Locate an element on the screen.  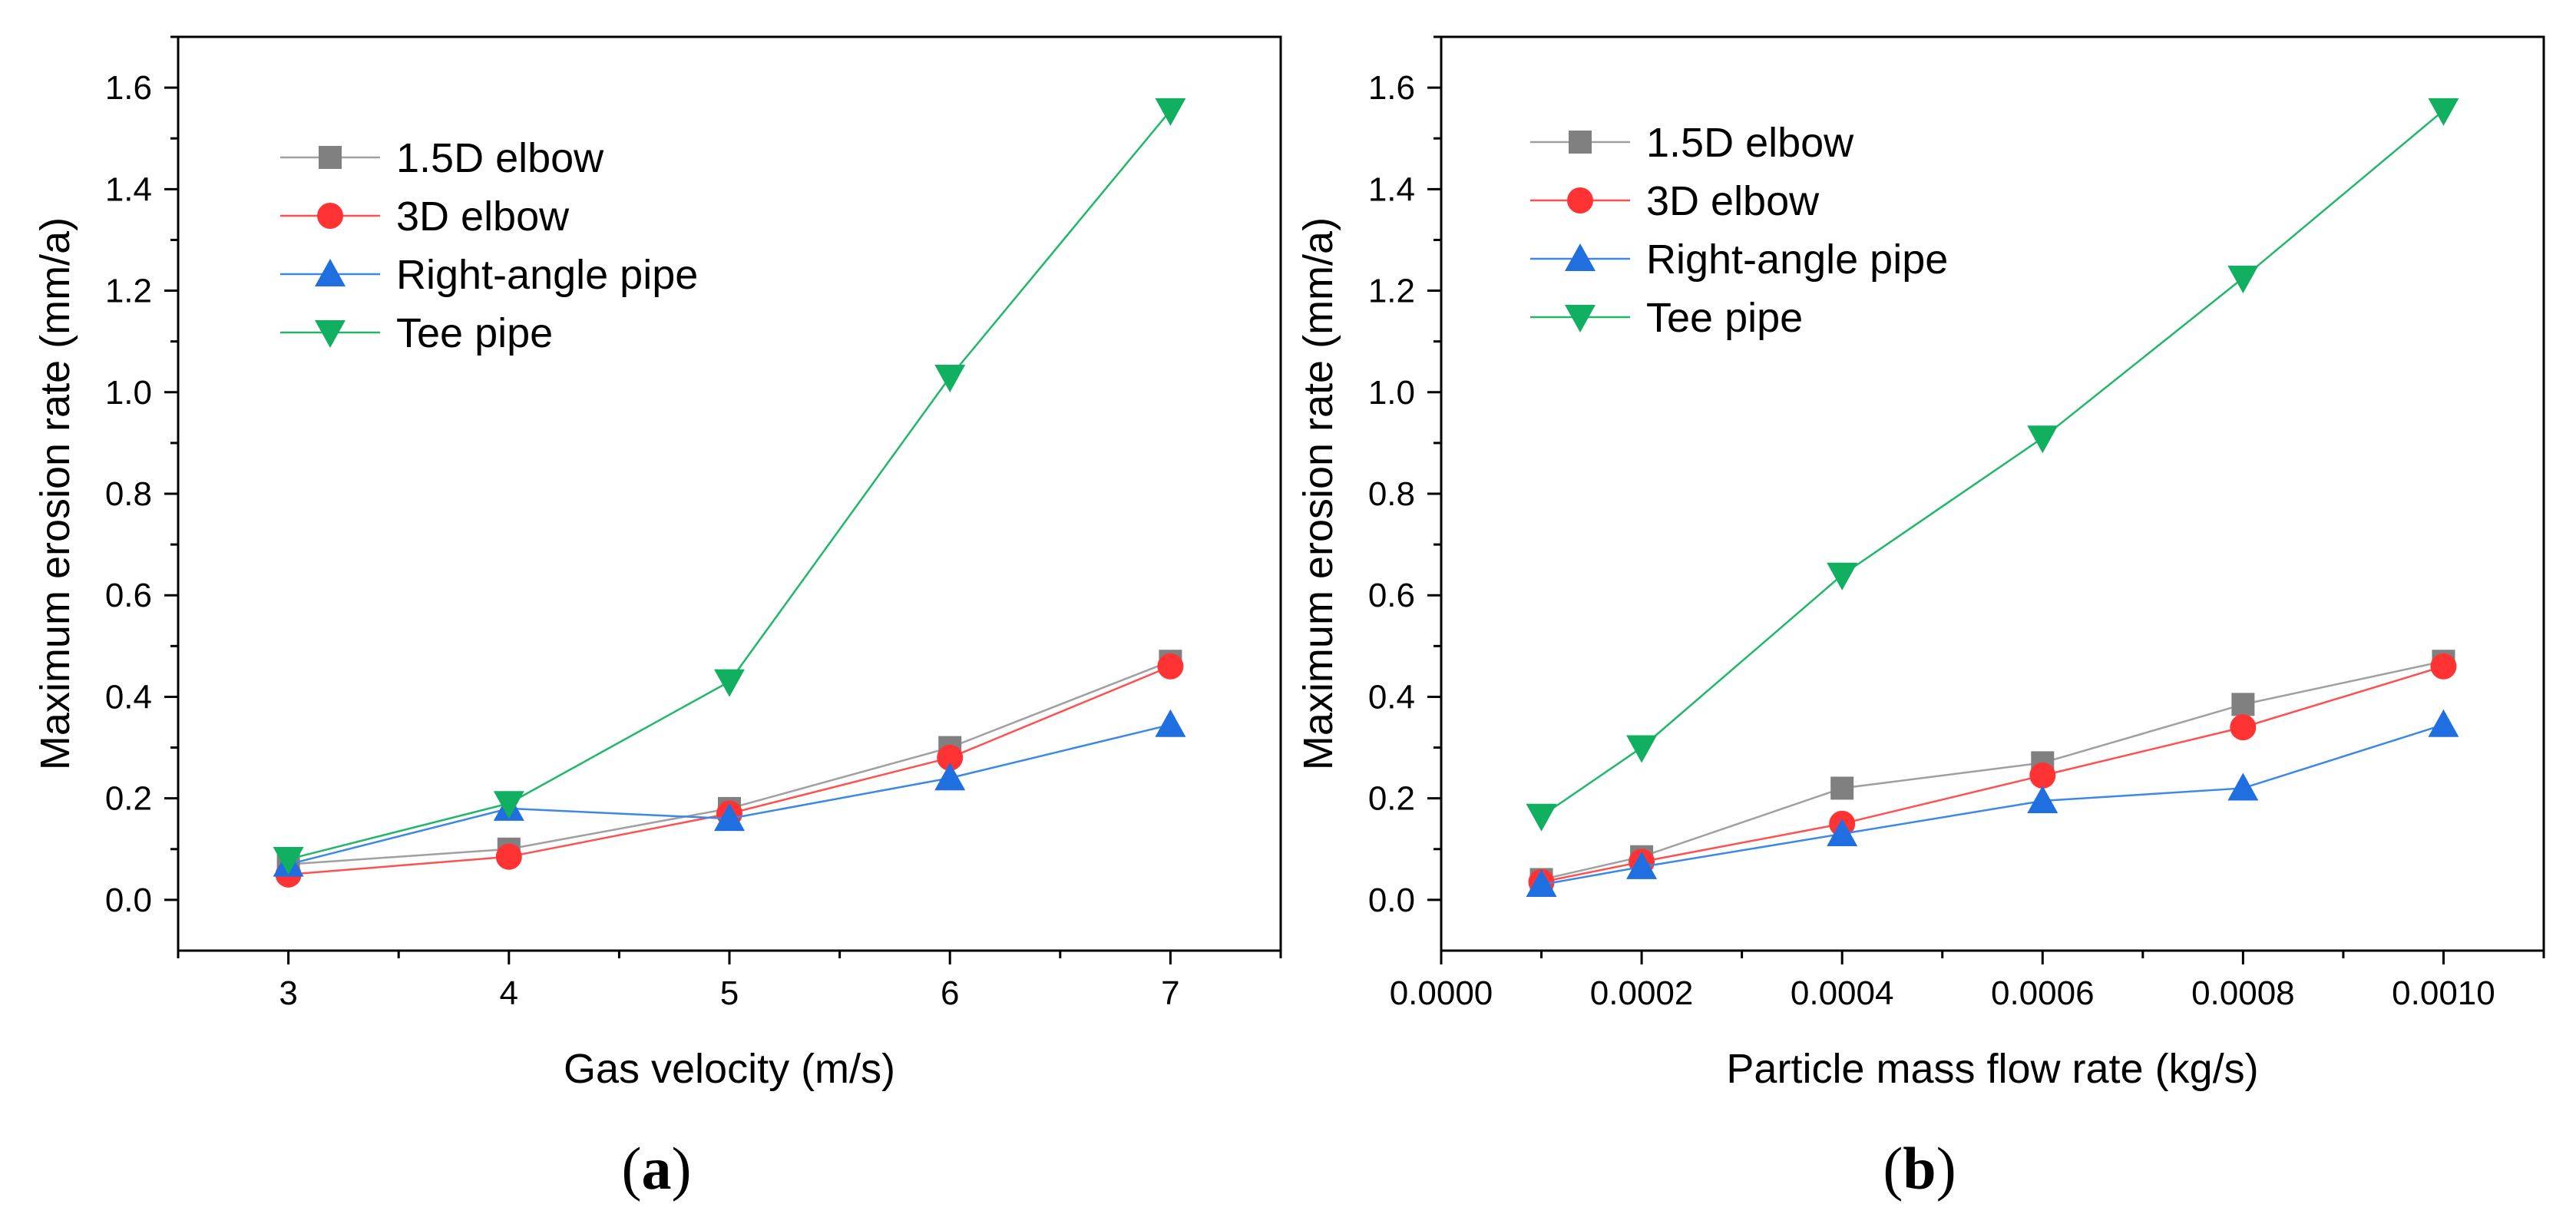
series-1-5d-elbow is located at coordinates (1992, 771).